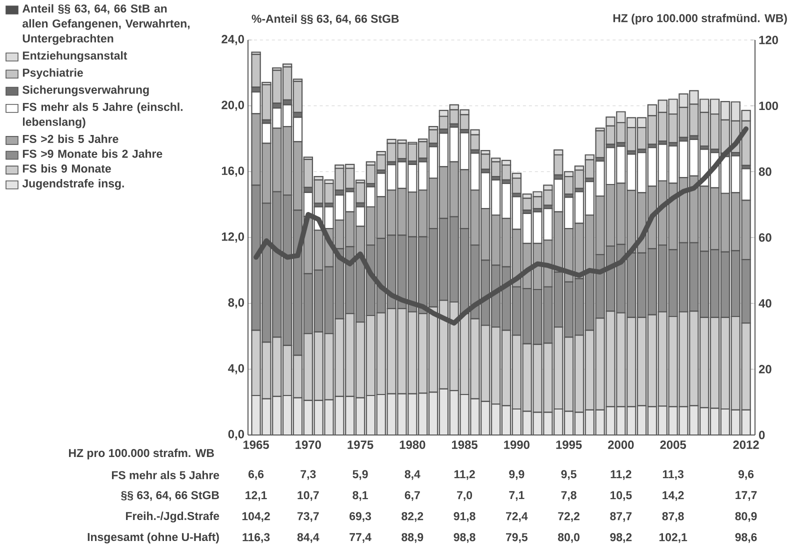  What do you see at coordinates (85, 90) in the screenshot?
I see `legend-label: Sicherungsverwahrung` at bounding box center [85, 90].